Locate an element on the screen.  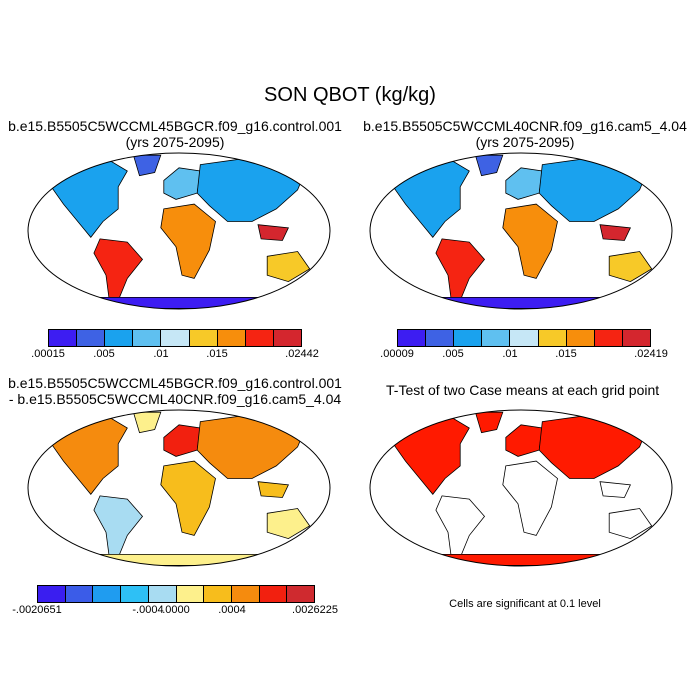
panel2-map is located at coordinates (521, 231).